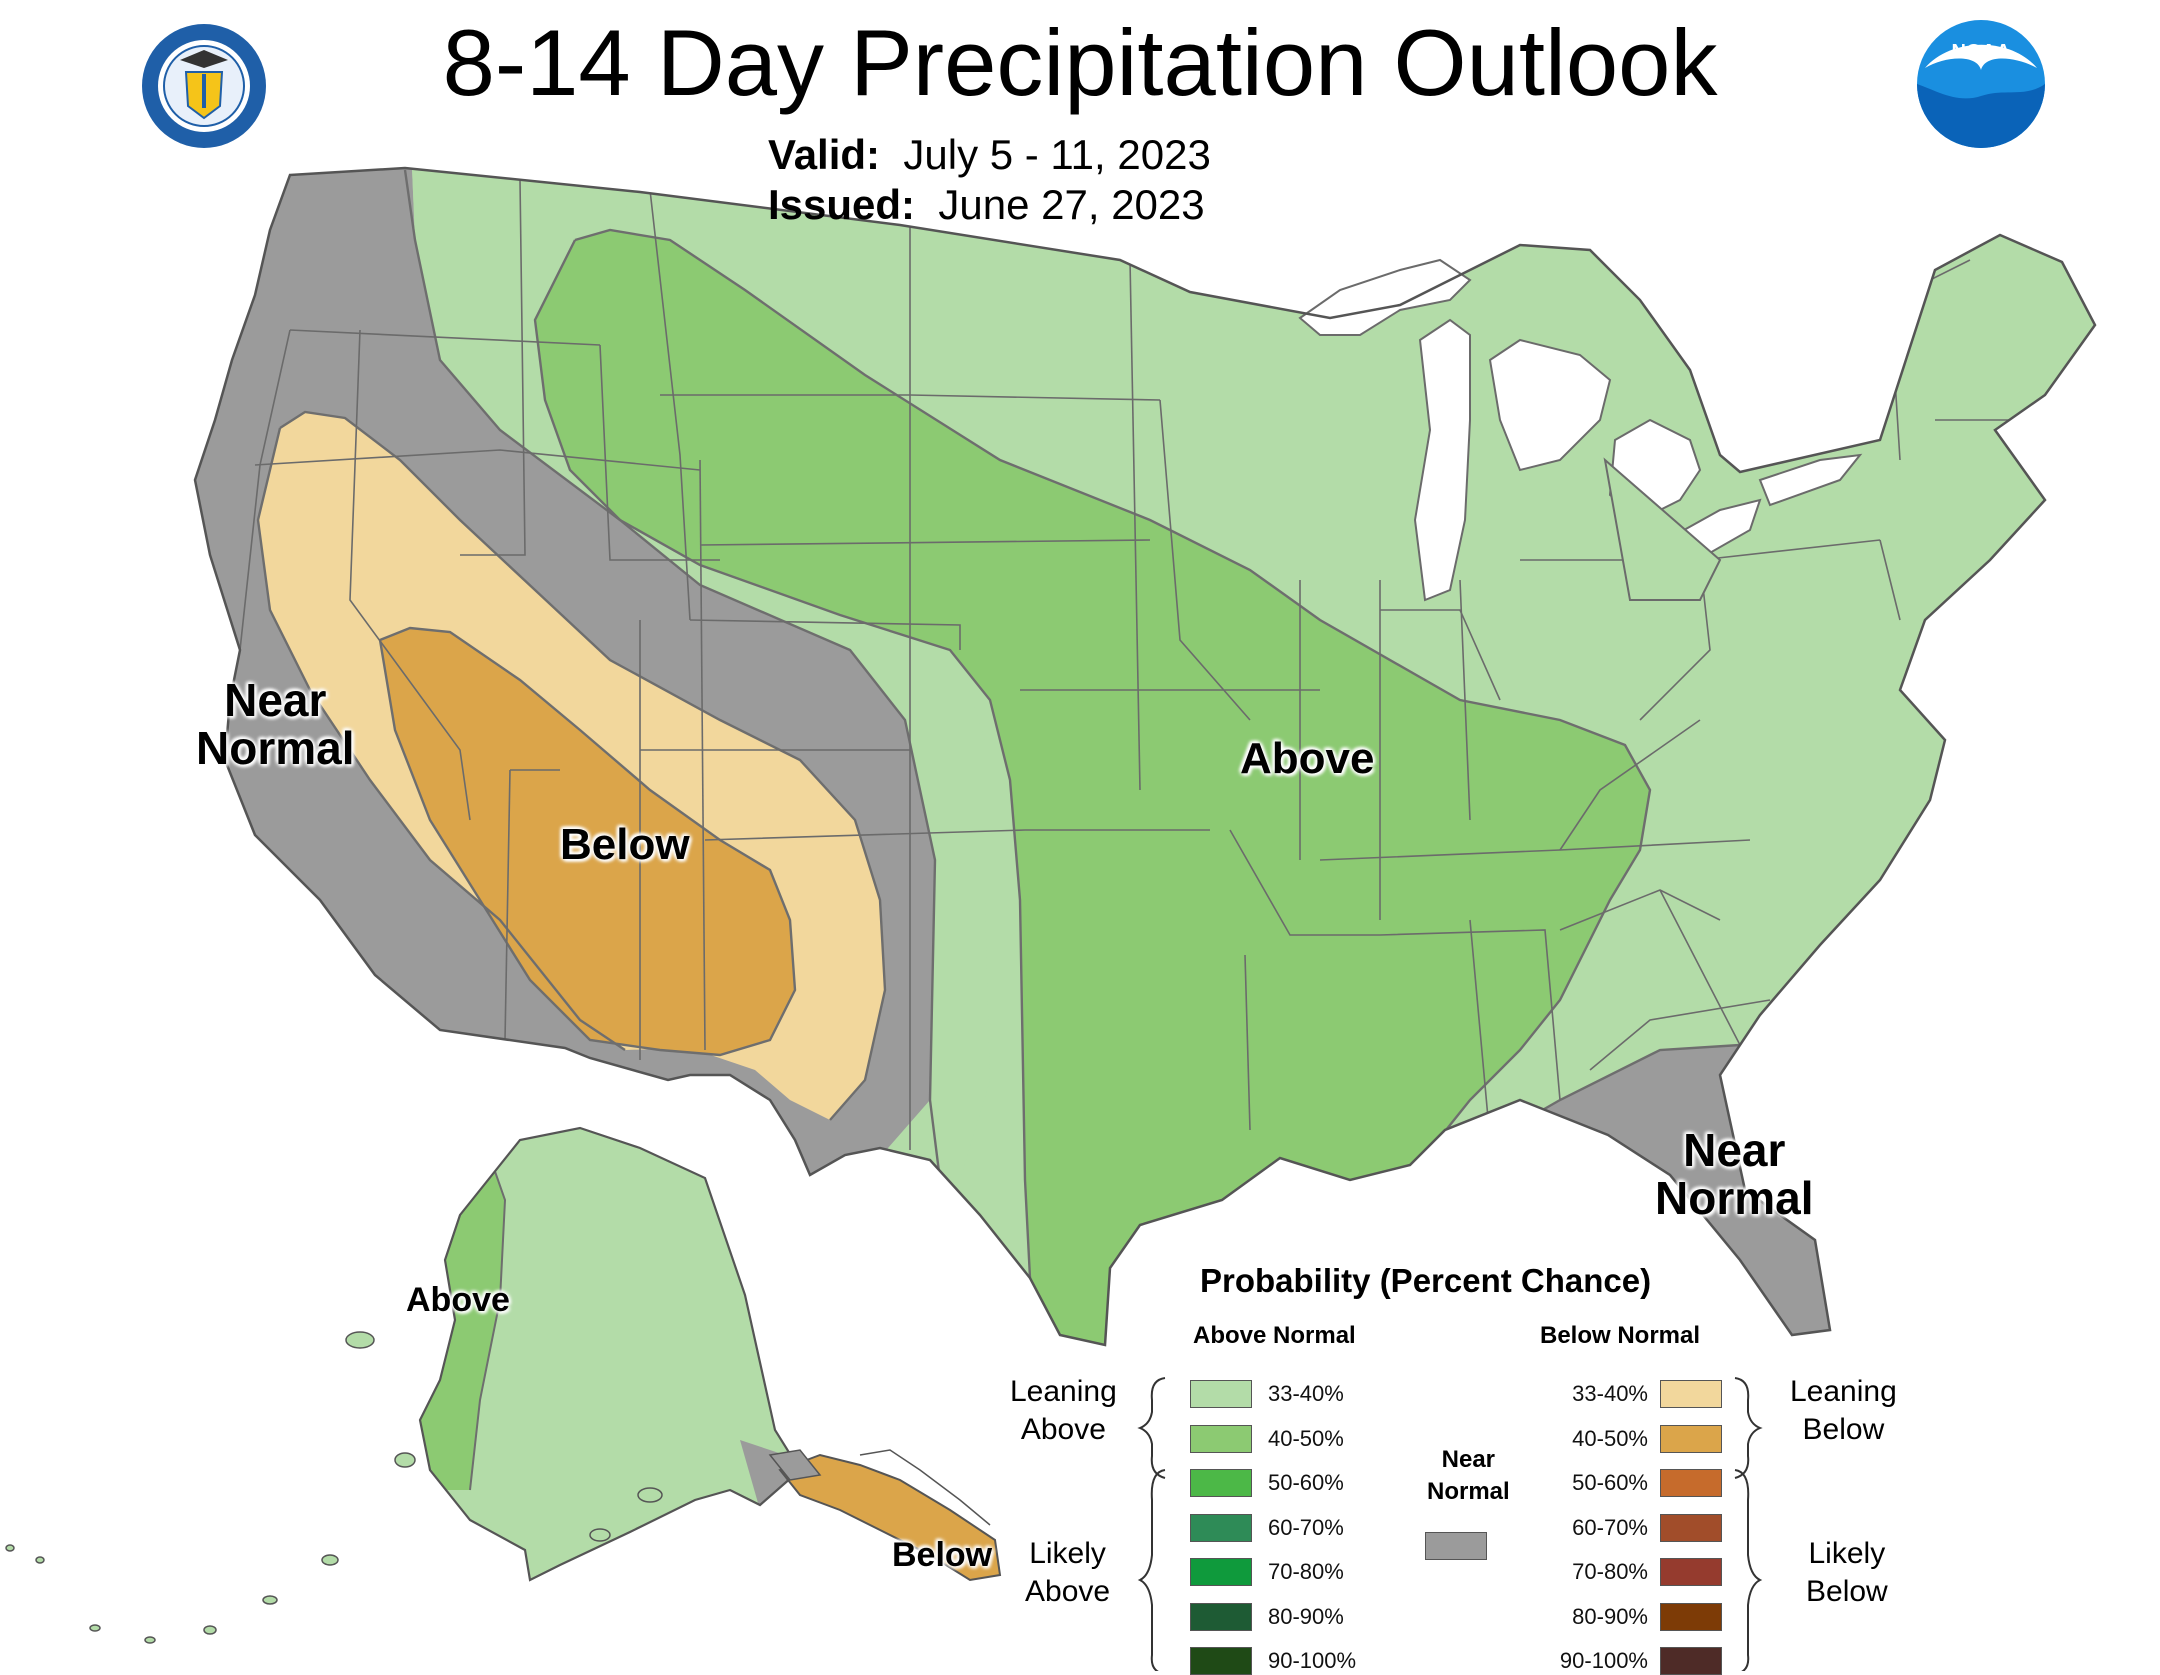  What do you see at coordinates (458, 1300) in the screenshot?
I see `region-label-alaska-above: Above` at bounding box center [458, 1300].